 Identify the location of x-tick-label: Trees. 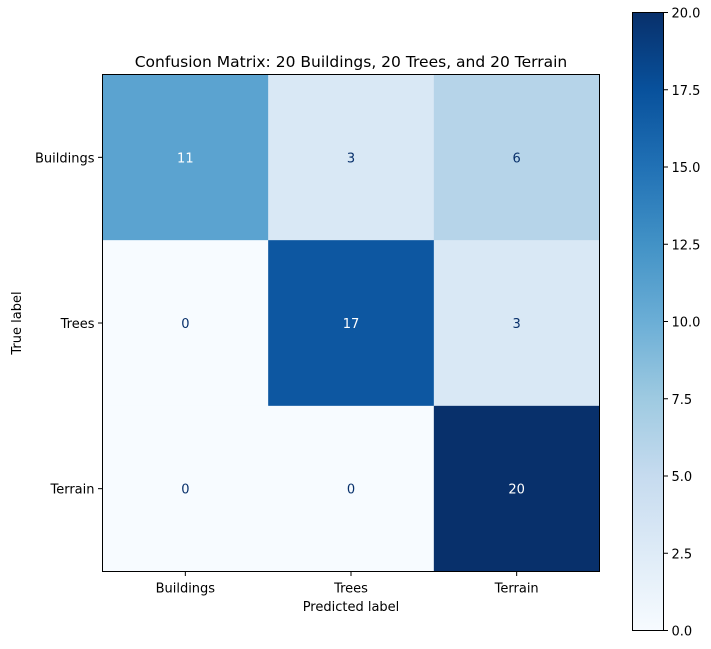
(350, 589).